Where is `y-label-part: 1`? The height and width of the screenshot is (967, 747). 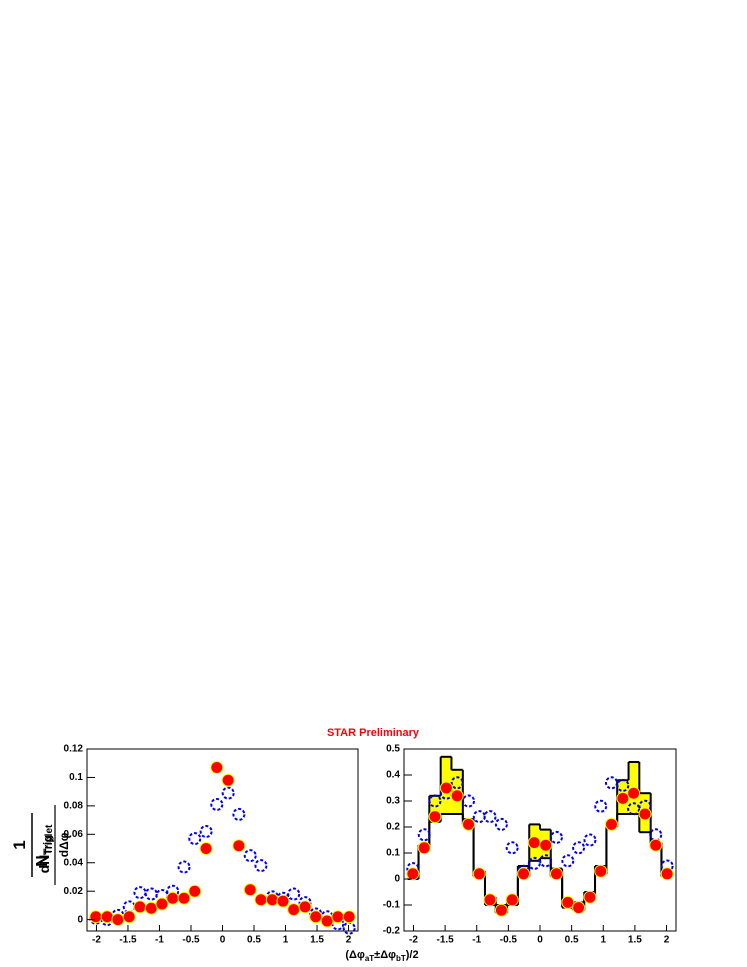 y-label-part: 1 is located at coordinates (19, 844).